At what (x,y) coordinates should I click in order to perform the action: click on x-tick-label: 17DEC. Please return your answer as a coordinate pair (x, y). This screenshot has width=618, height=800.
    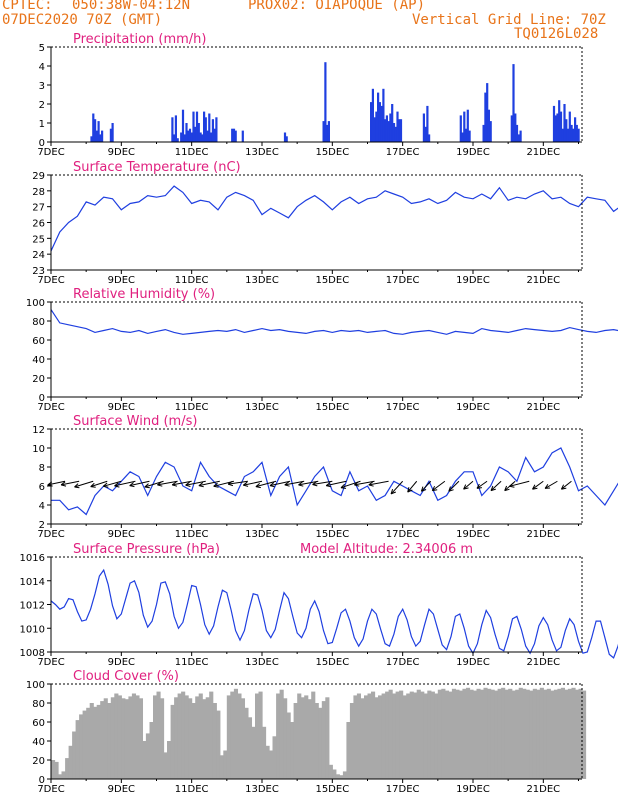
    Looking at the image, I should click on (403, 152).